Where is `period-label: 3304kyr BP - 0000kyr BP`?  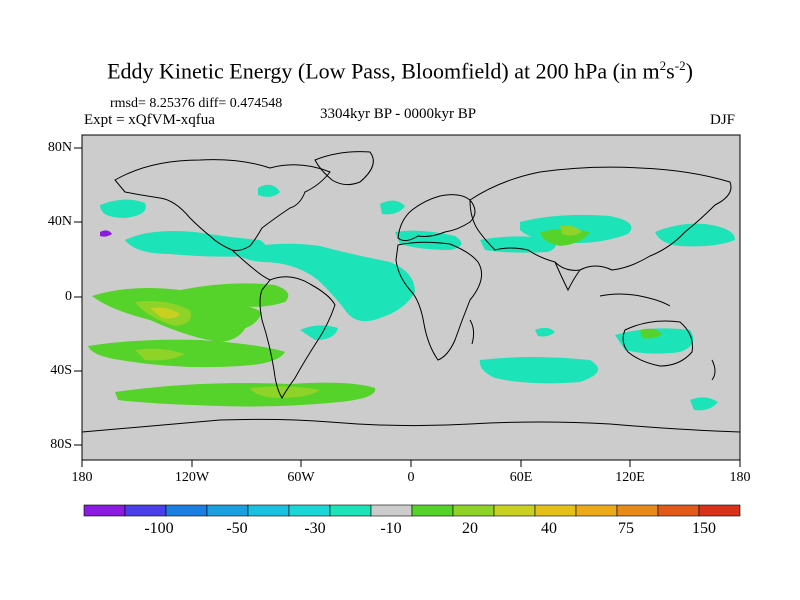
period-label: 3304kyr BP - 0000kyr BP is located at coordinates (398, 114).